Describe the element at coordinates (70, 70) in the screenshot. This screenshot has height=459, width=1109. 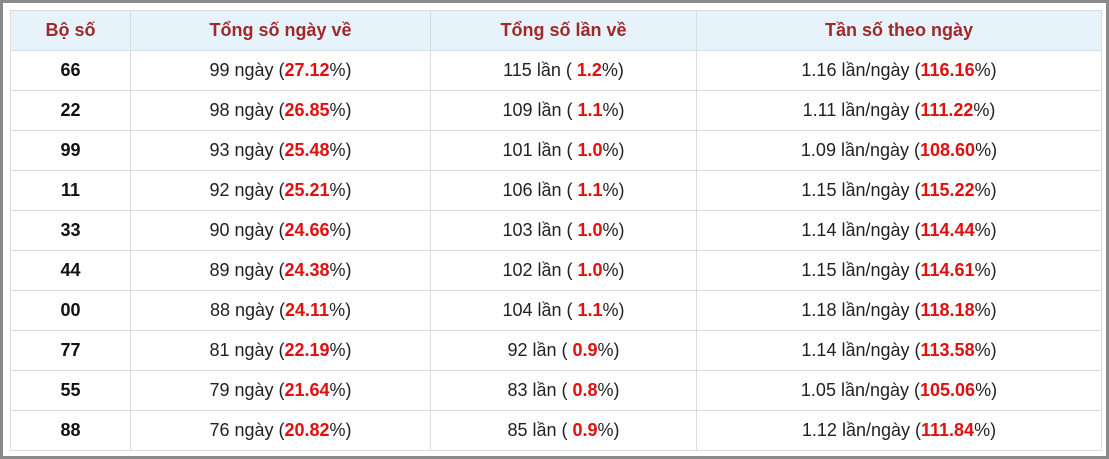
I see `cell-text: 66` at that location.